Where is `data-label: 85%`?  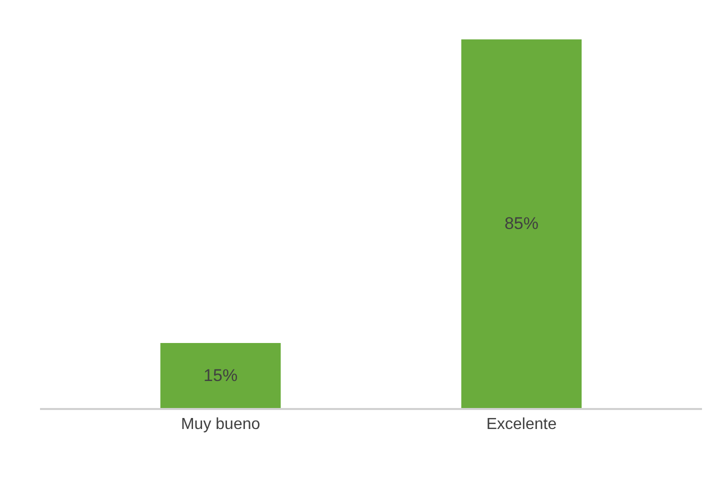 data-label: 85% is located at coordinates (521, 224).